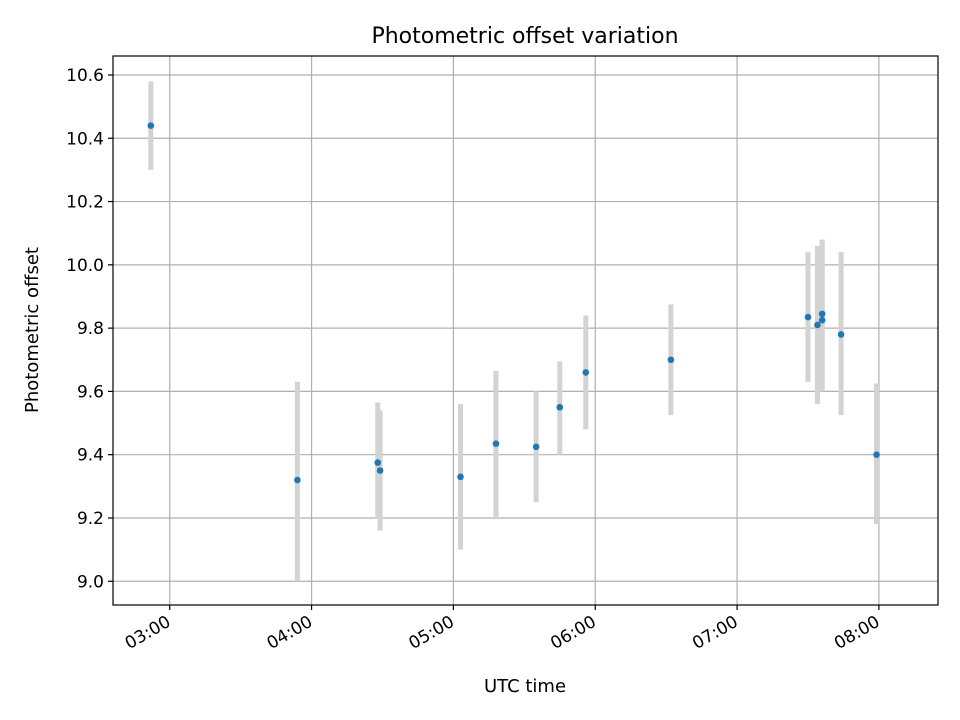  What do you see at coordinates (525, 686) in the screenshot?
I see `x-axis-label: UTC time` at bounding box center [525, 686].